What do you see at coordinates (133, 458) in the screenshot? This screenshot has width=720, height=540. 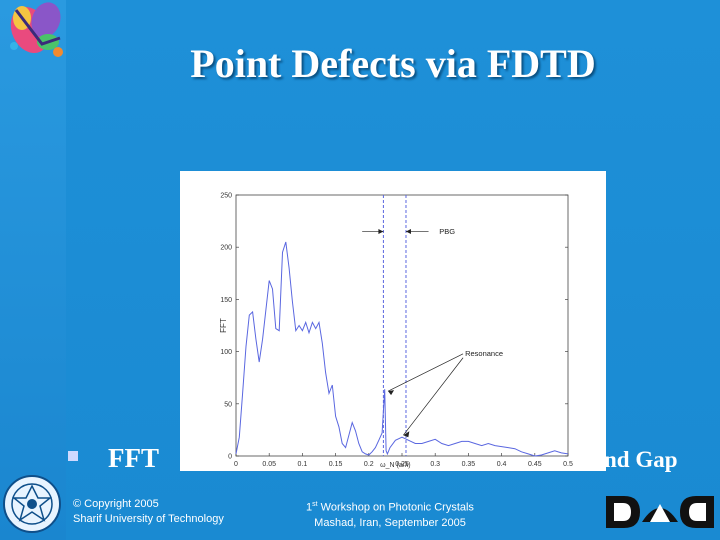 I see `bullet-text-fft: FFT` at bounding box center [133, 458].